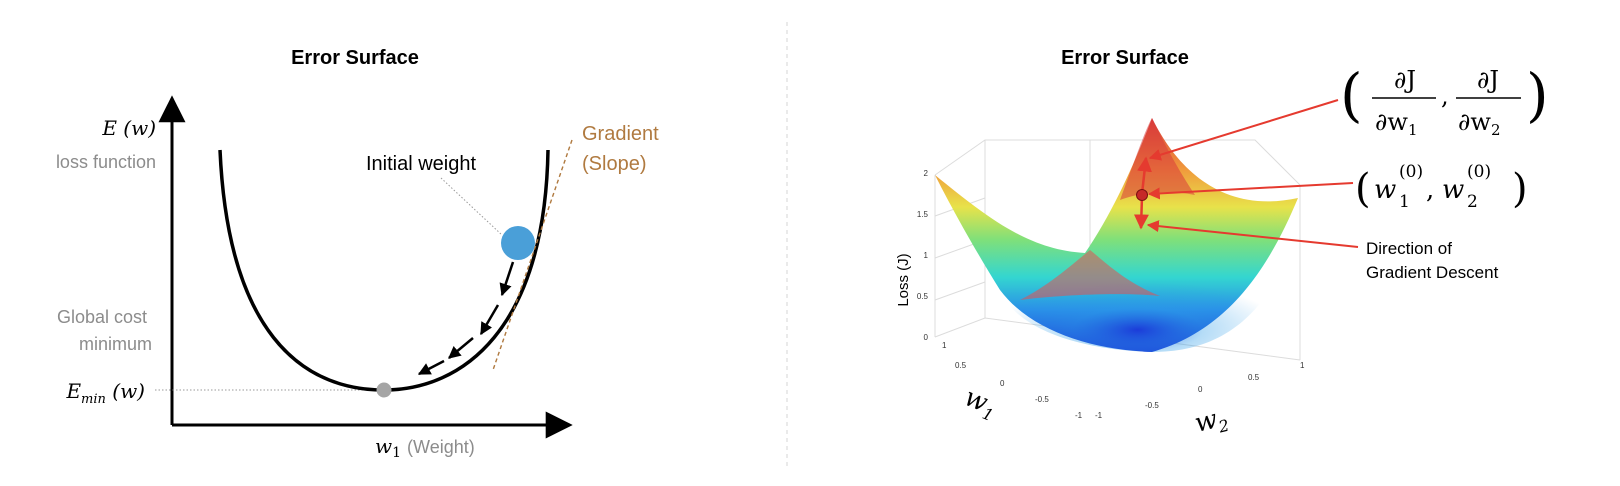 The width and height of the screenshot is (1620, 486). Describe the element at coordinates (1144, 175) in the screenshot. I see `gradient-up-arrow` at that location.